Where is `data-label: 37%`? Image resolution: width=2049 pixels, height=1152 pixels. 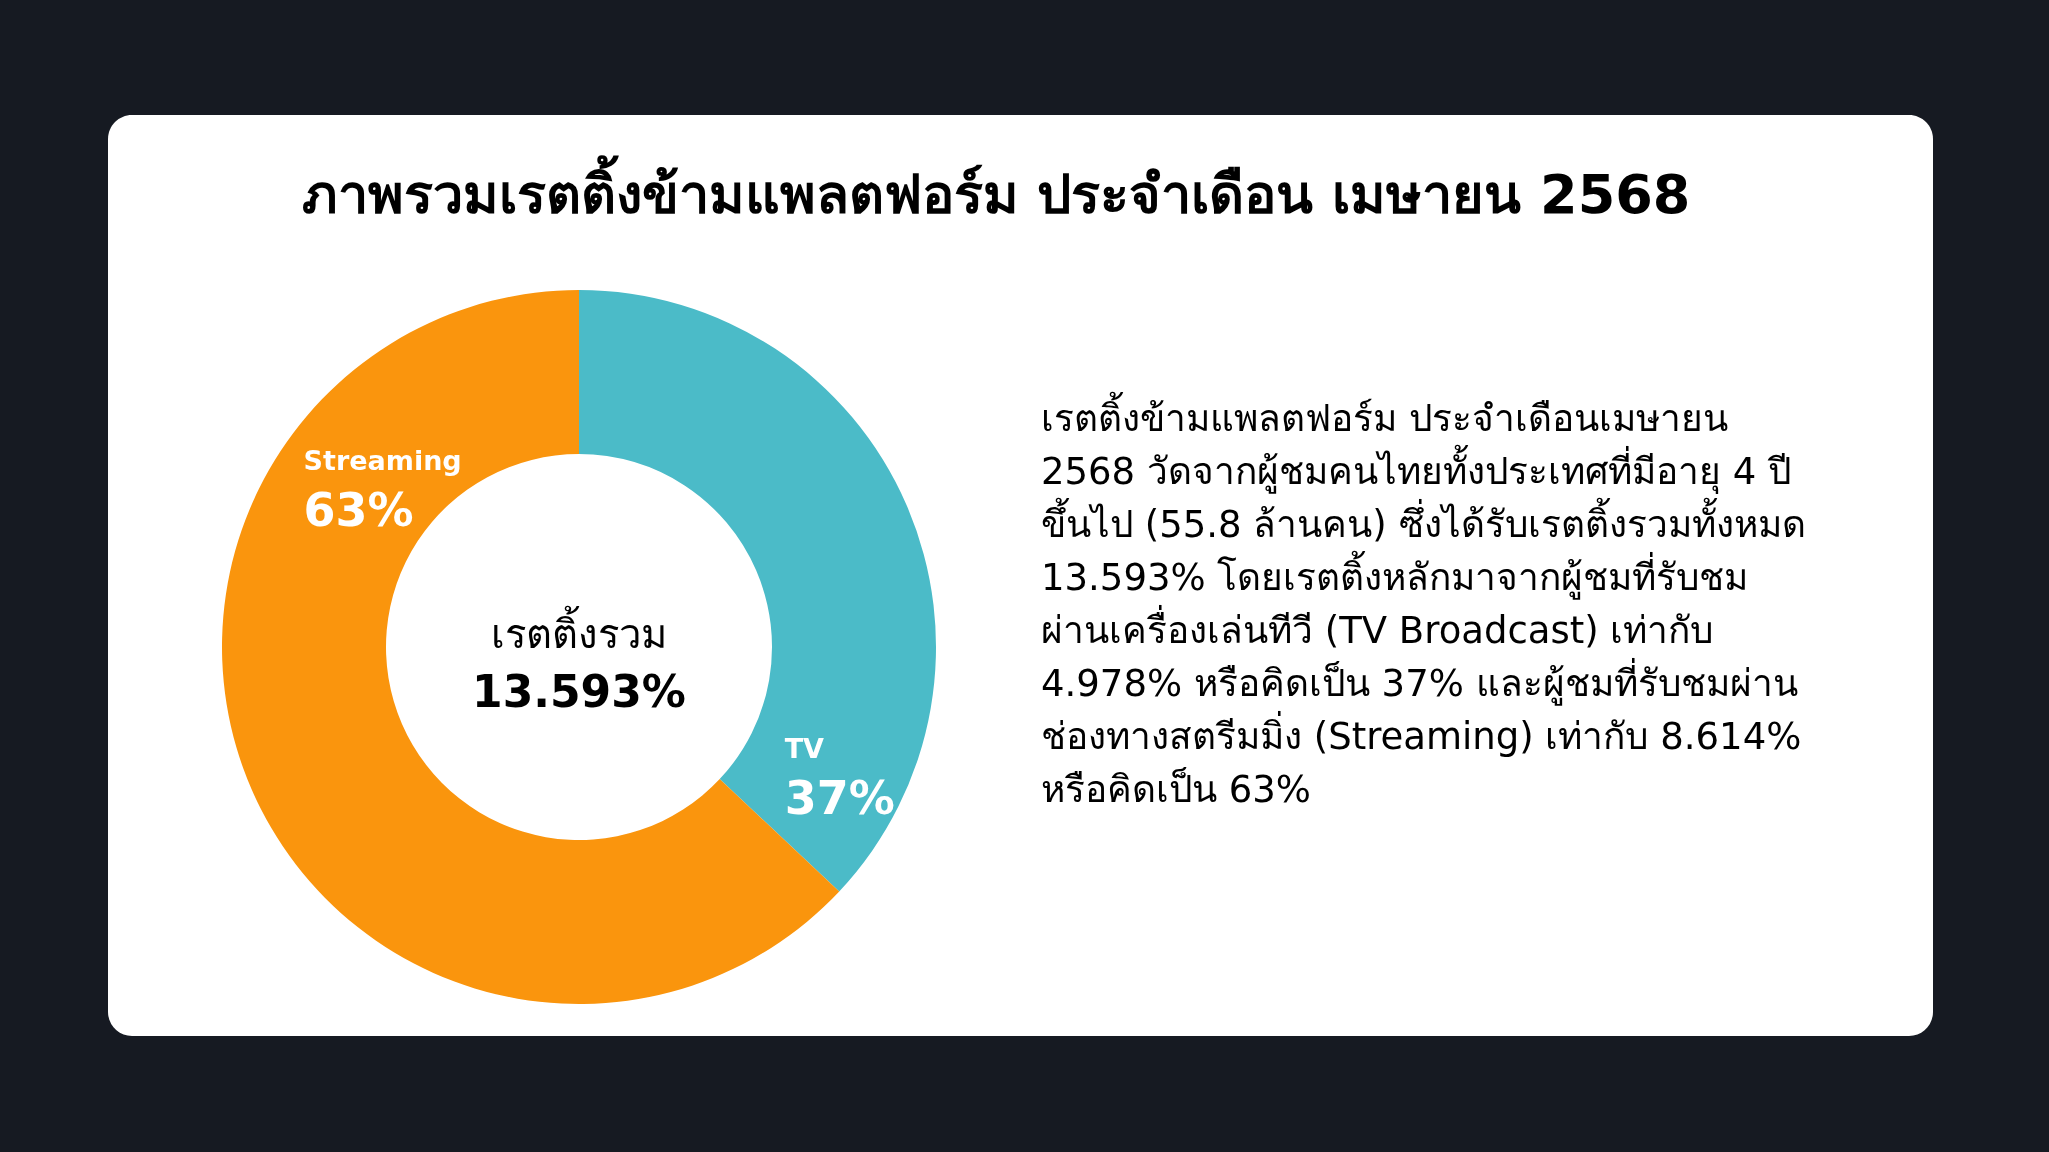
data-label: 37% is located at coordinates (839, 798).